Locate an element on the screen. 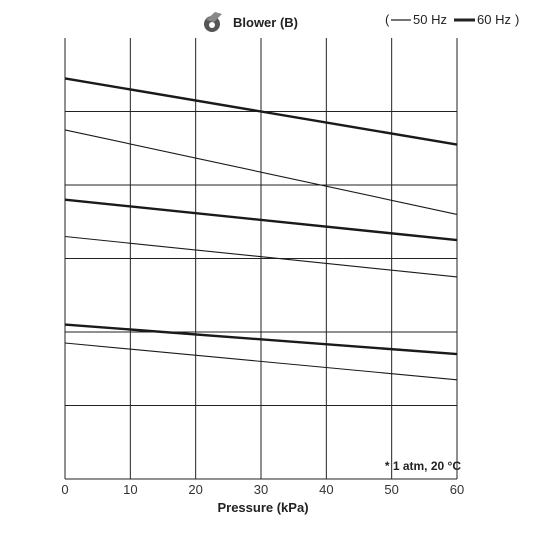  x-tick-labels: 0 10 20 30 40 50 60 is located at coordinates (262, 489).